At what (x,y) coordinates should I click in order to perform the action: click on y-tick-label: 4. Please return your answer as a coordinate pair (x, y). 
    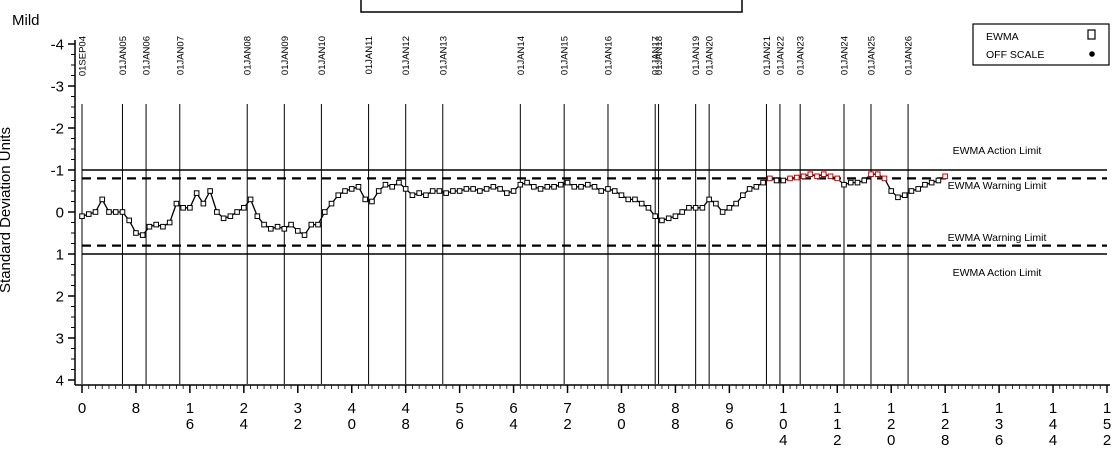
    Looking at the image, I should click on (60, 381).